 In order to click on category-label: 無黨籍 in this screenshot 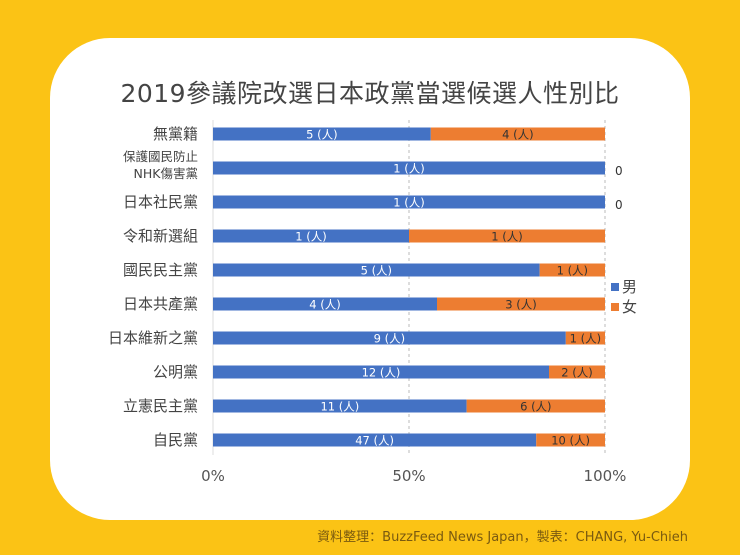, I will do `click(175, 134)`.